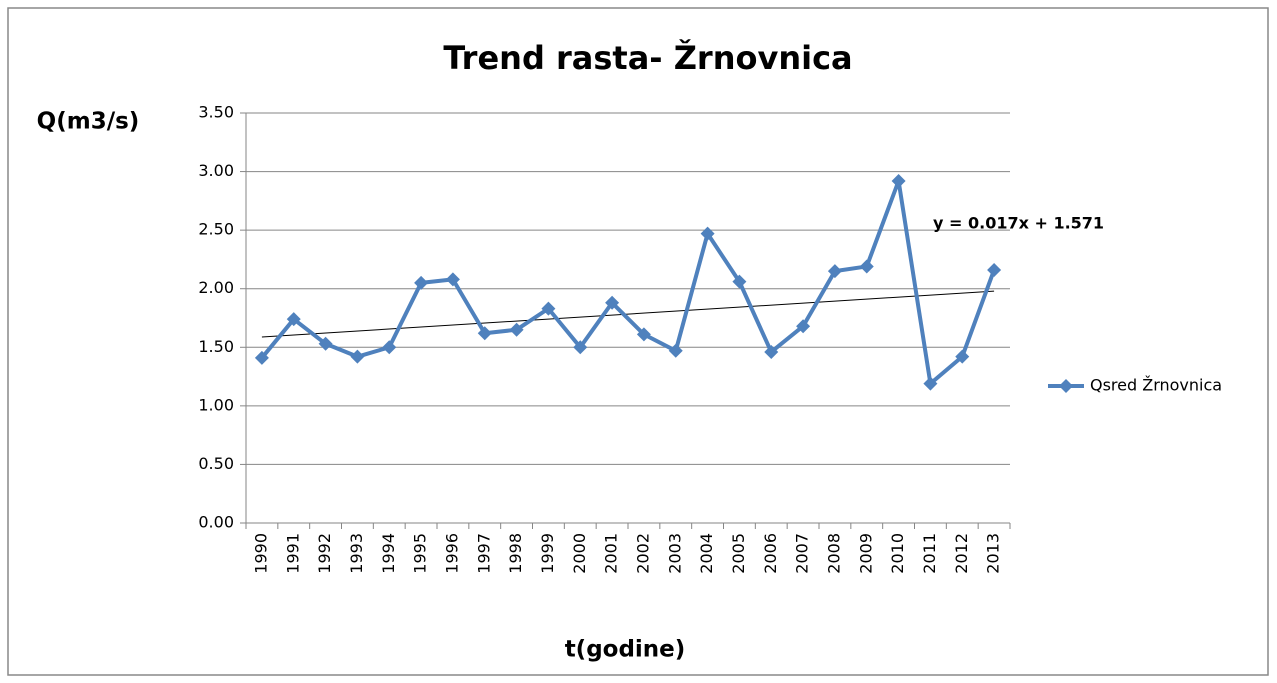 This screenshot has width=1277, height=683. What do you see at coordinates (770, 553) in the screenshot?
I see `x-tick-label: 2006` at bounding box center [770, 553].